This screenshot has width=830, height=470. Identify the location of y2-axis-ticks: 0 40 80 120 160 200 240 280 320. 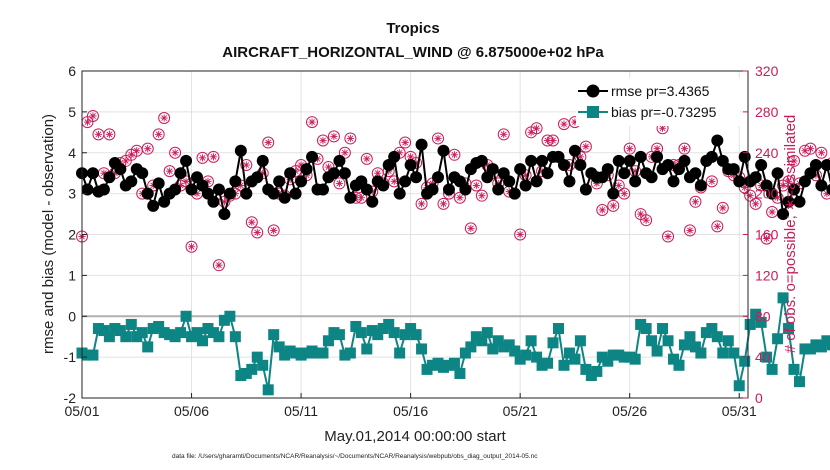
(761, 234).